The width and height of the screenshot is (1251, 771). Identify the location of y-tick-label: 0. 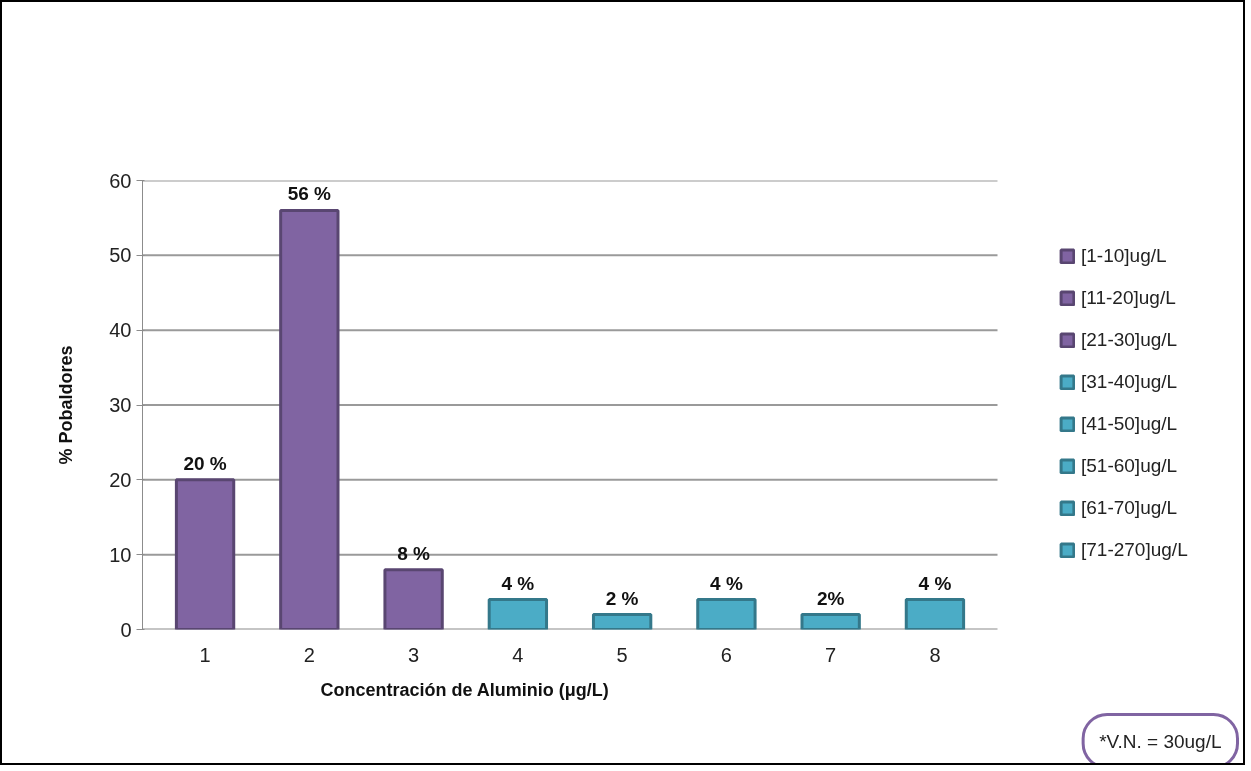
(126, 629).